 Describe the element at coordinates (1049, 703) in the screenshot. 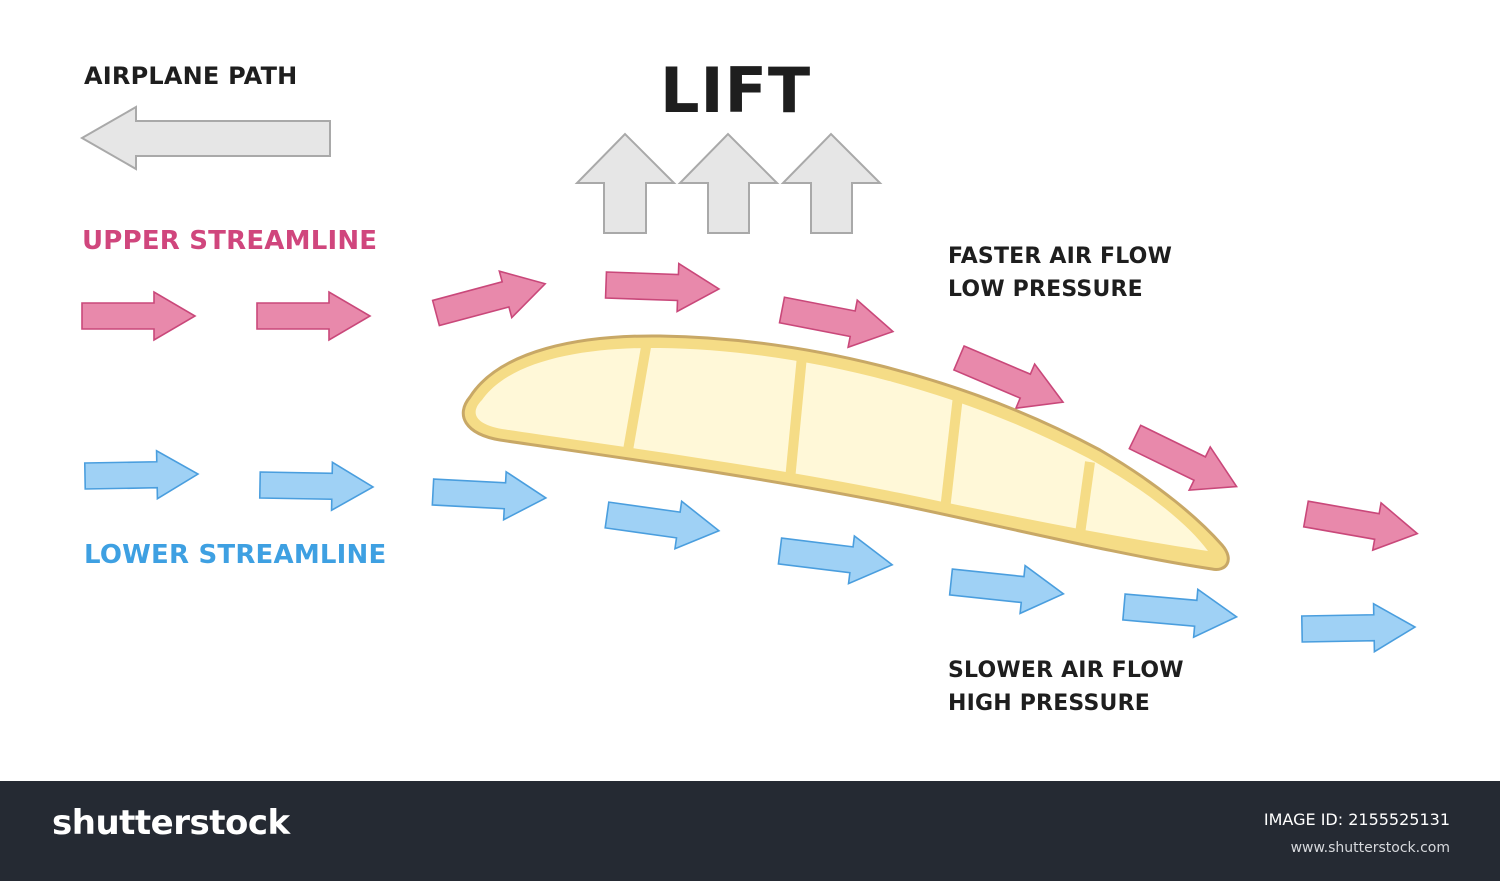

I see `high-pressure-line: HIGH PRESSURE` at that location.